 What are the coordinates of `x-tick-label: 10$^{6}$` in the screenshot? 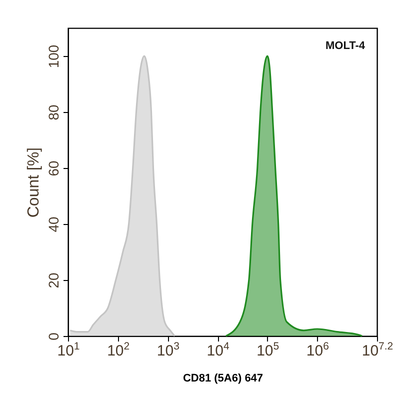 It's located at (318, 350).